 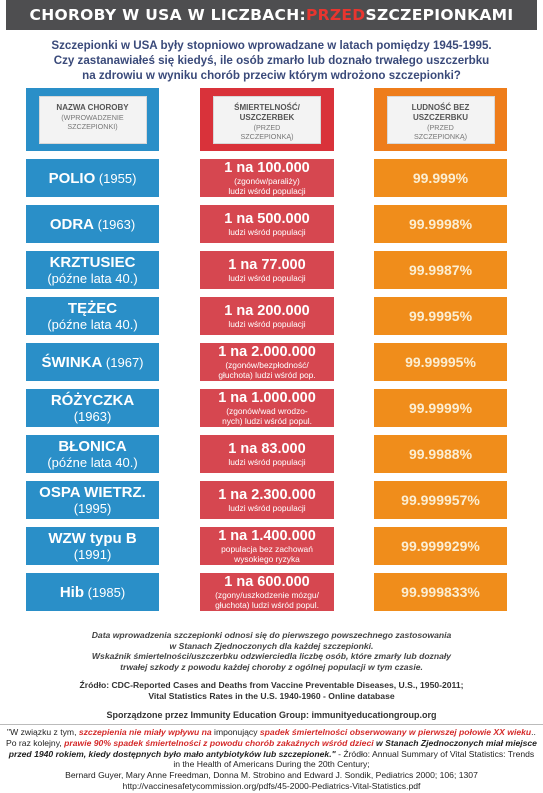 I want to click on mortality-cell: 1 na 77.000 ludzi wśród populacji, so click(x=267, y=270).